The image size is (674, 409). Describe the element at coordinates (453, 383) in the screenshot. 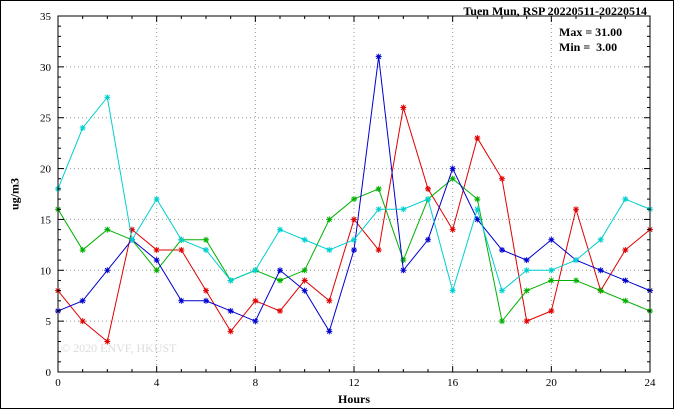

I see `x-tick-label: 16` at that location.